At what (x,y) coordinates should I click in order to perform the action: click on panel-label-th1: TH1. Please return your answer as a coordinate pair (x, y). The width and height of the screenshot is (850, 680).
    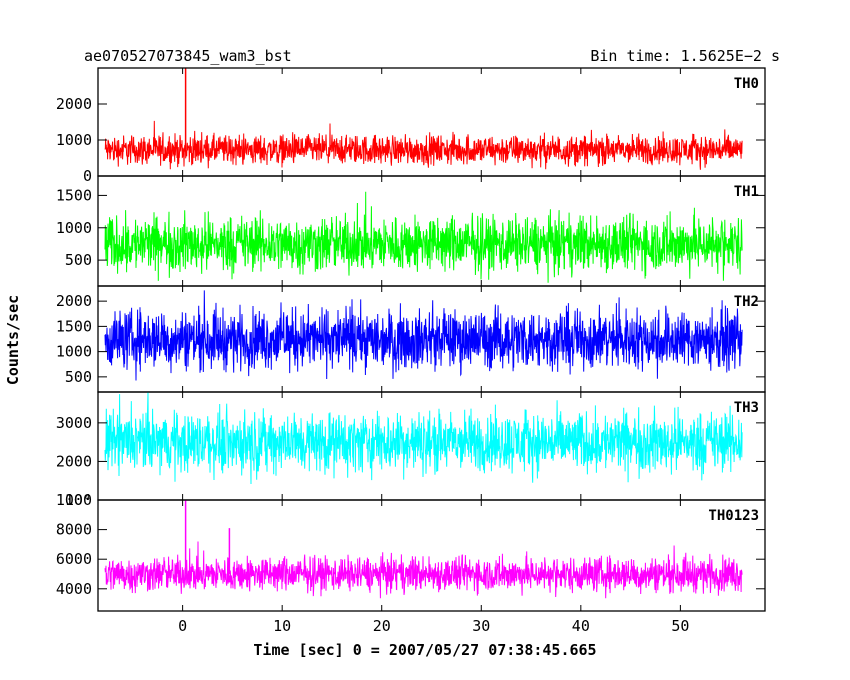
    Looking at the image, I should click on (746, 192).